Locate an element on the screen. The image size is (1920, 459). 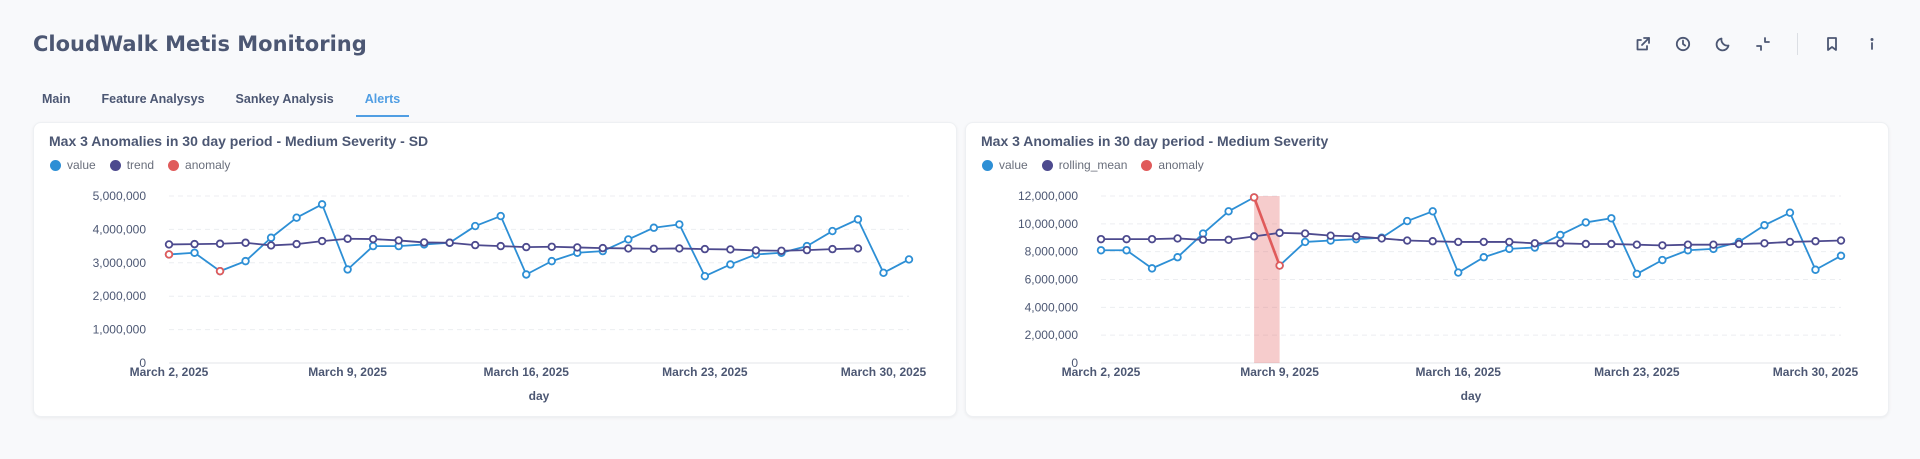
share-button is located at coordinates (1643, 44).